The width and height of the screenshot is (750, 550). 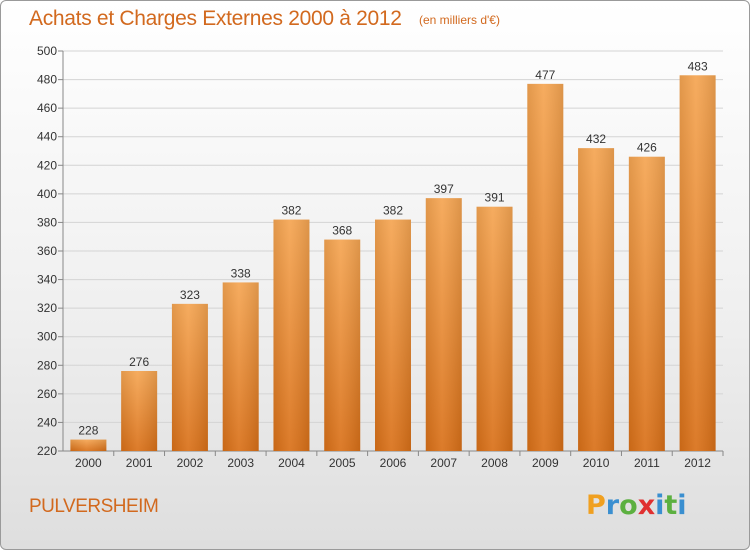 What do you see at coordinates (342, 231) in the screenshot?
I see `data-label: 368` at bounding box center [342, 231].